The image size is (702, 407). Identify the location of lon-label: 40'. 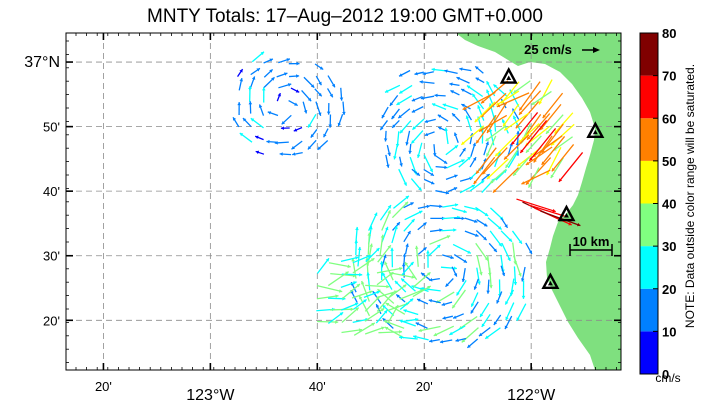
(317, 386).